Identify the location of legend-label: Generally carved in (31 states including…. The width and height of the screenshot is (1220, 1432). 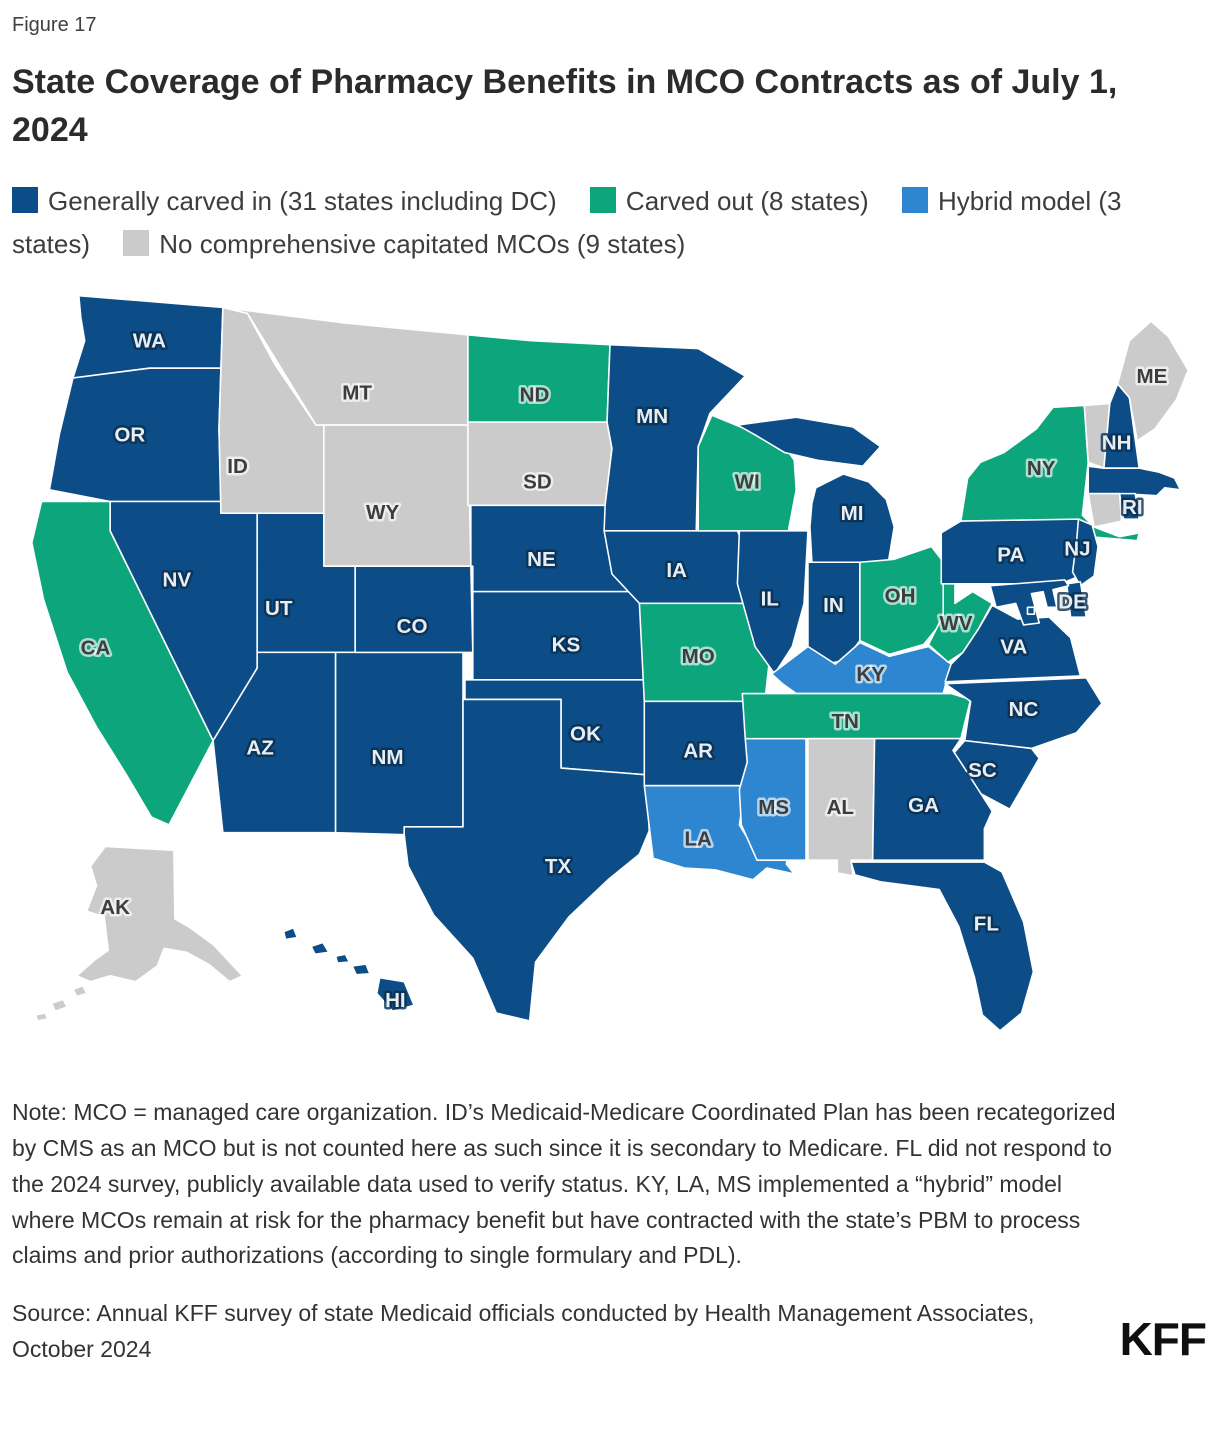
(302, 201).